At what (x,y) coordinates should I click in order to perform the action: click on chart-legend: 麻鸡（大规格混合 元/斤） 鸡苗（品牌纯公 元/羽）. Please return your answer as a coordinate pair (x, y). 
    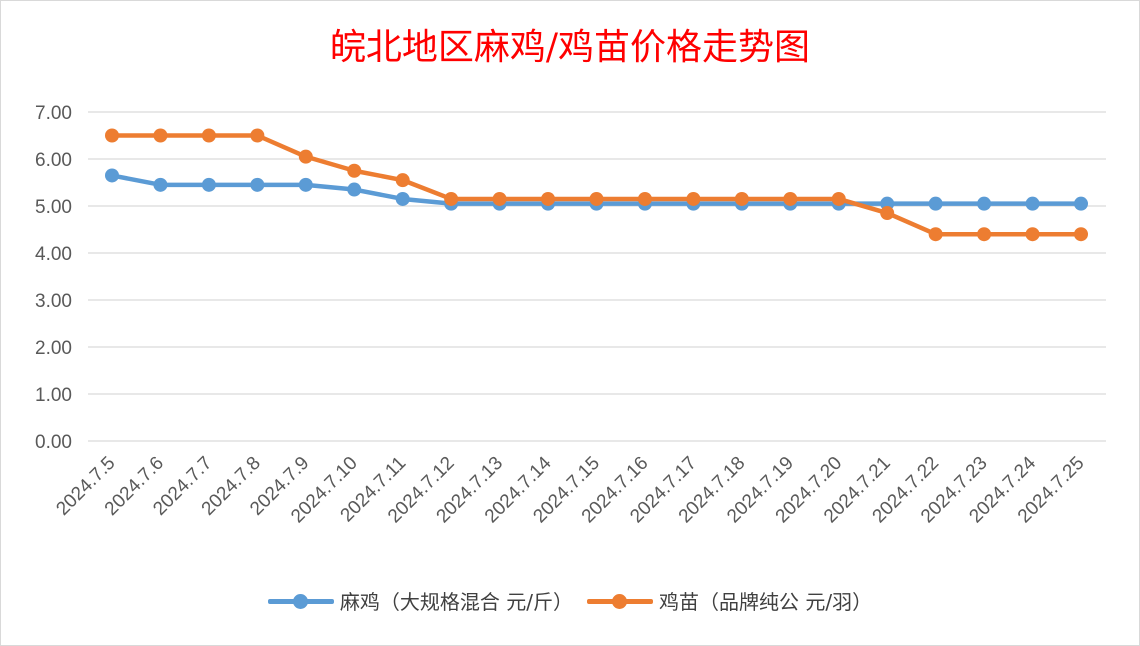
    Looking at the image, I should click on (570, 600).